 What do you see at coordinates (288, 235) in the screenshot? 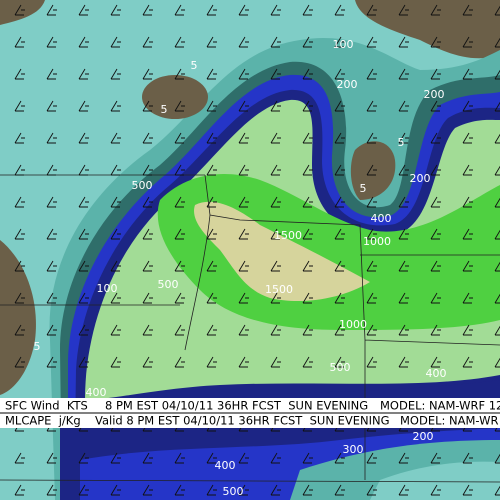
I see `contour-label: 1500` at bounding box center [288, 235].